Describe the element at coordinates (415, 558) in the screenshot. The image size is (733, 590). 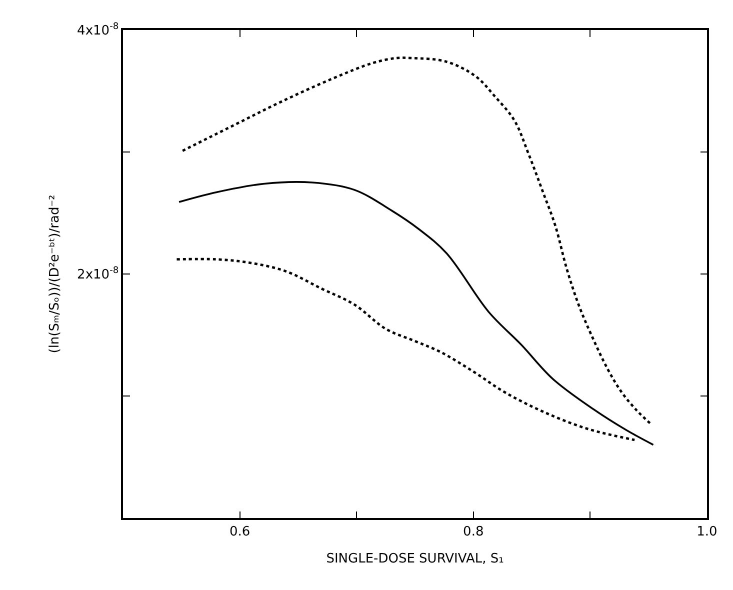
I see `x-axis-title: SINGLE-DOSE SURVIVAL, S₁` at that location.